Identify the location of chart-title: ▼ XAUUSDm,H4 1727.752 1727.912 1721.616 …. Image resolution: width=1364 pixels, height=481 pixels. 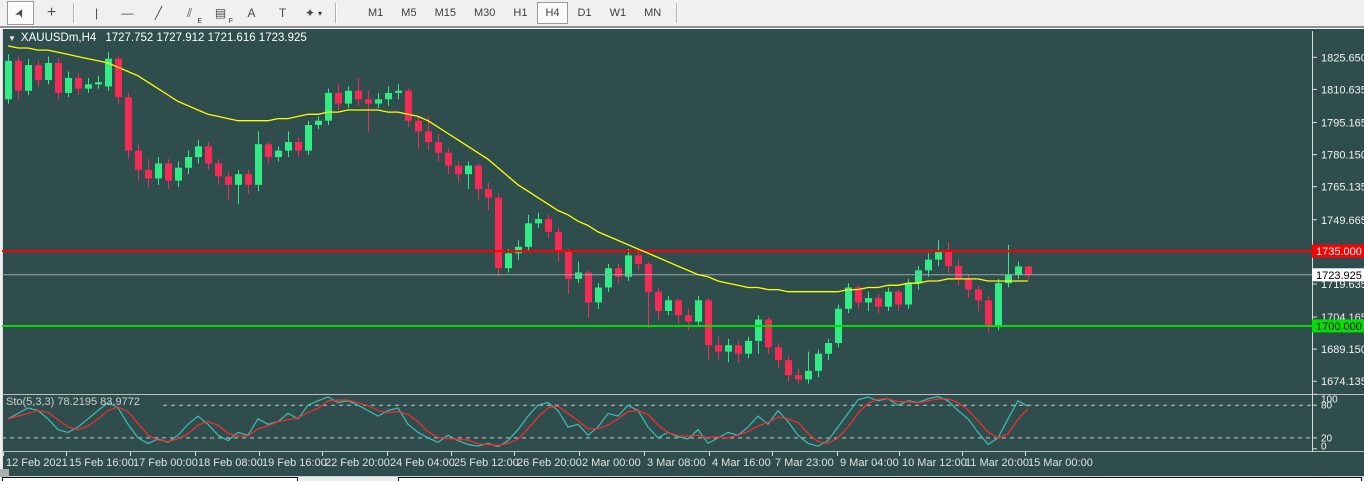
(157, 38).